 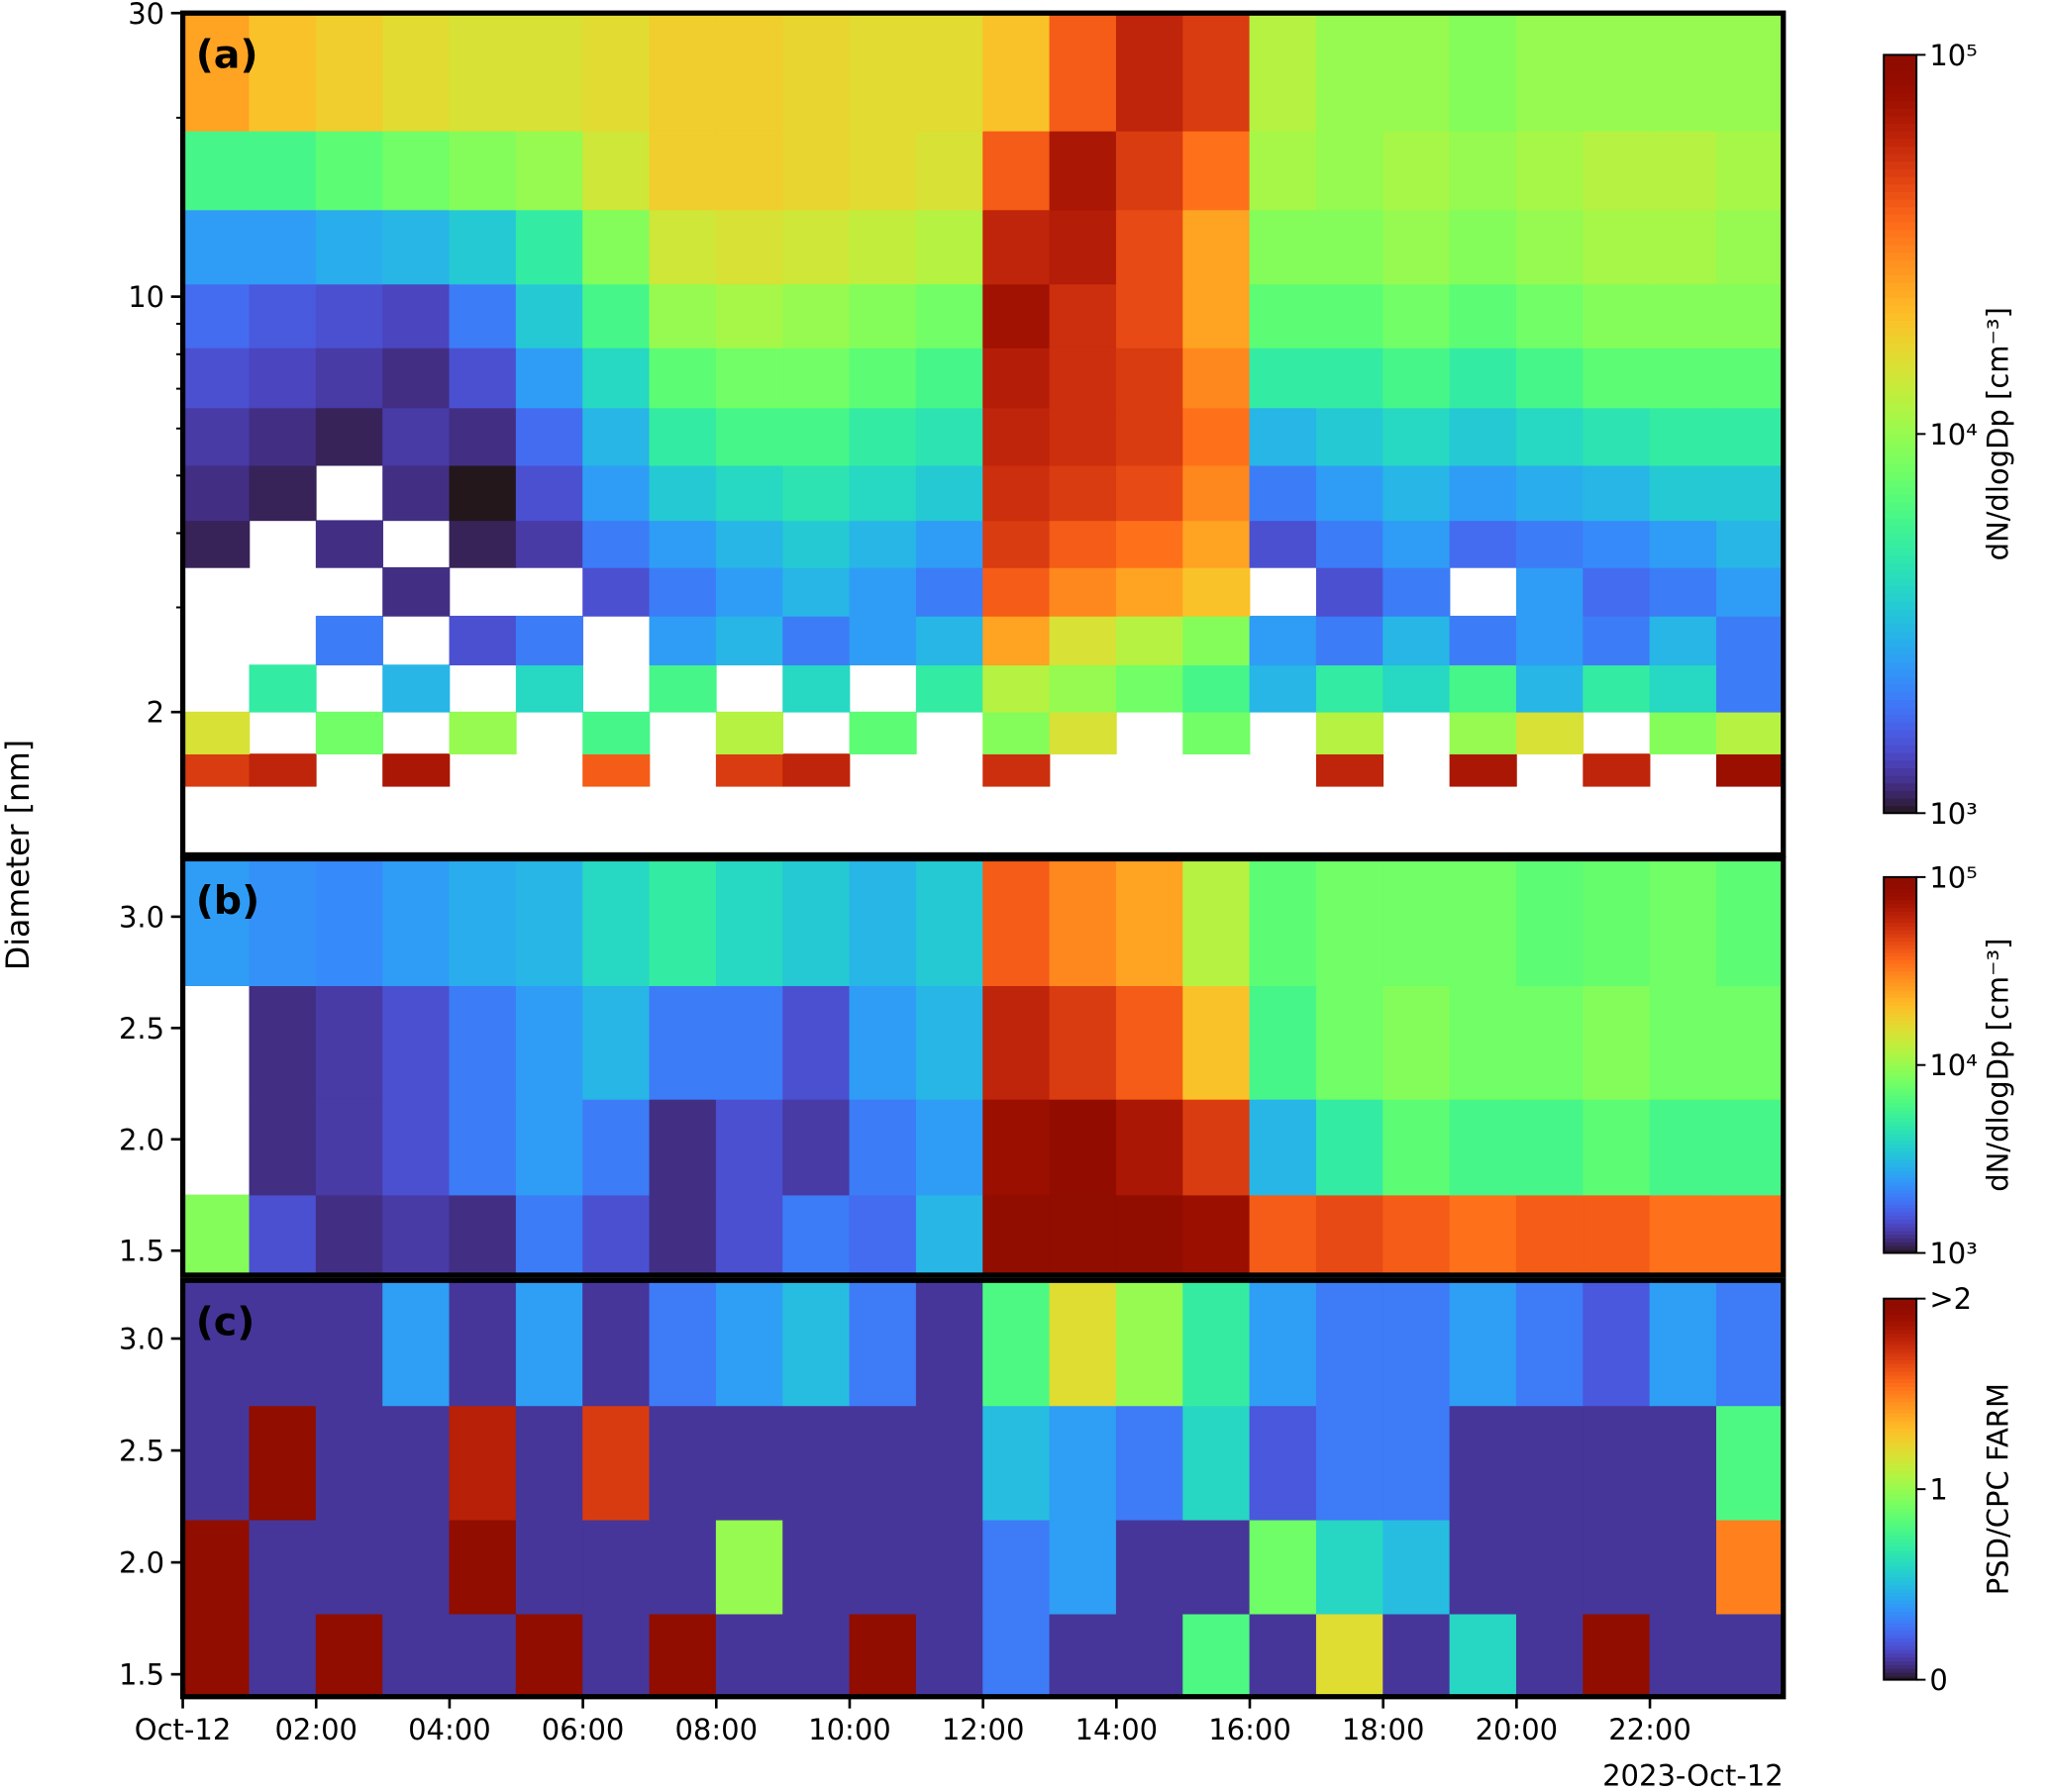 What do you see at coordinates (850, 1729) in the screenshot?
I see `x-tick-label: 10:00` at bounding box center [850, 1729].